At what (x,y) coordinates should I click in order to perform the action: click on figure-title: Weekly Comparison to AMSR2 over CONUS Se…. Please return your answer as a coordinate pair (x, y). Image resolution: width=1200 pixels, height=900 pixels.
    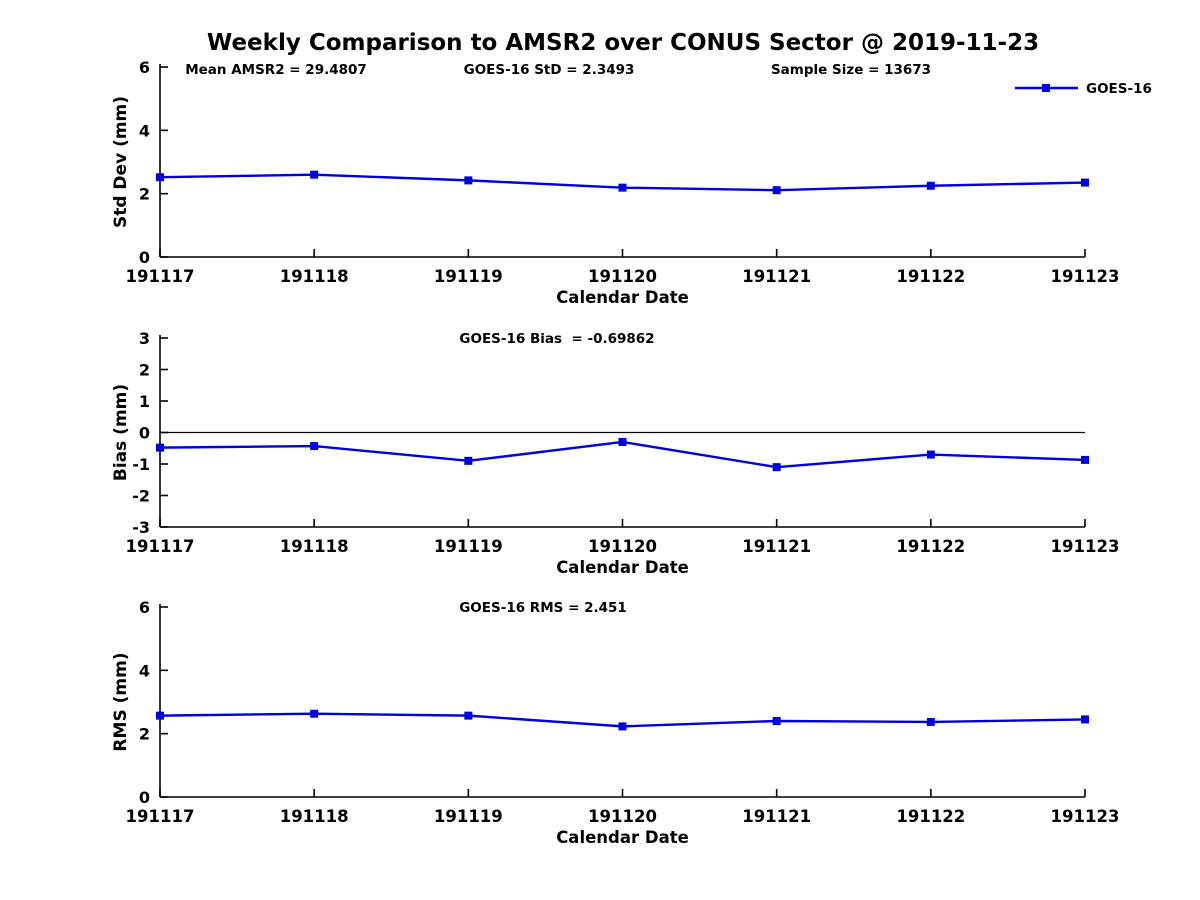
    Looking at the image, I should click on (623, 43).